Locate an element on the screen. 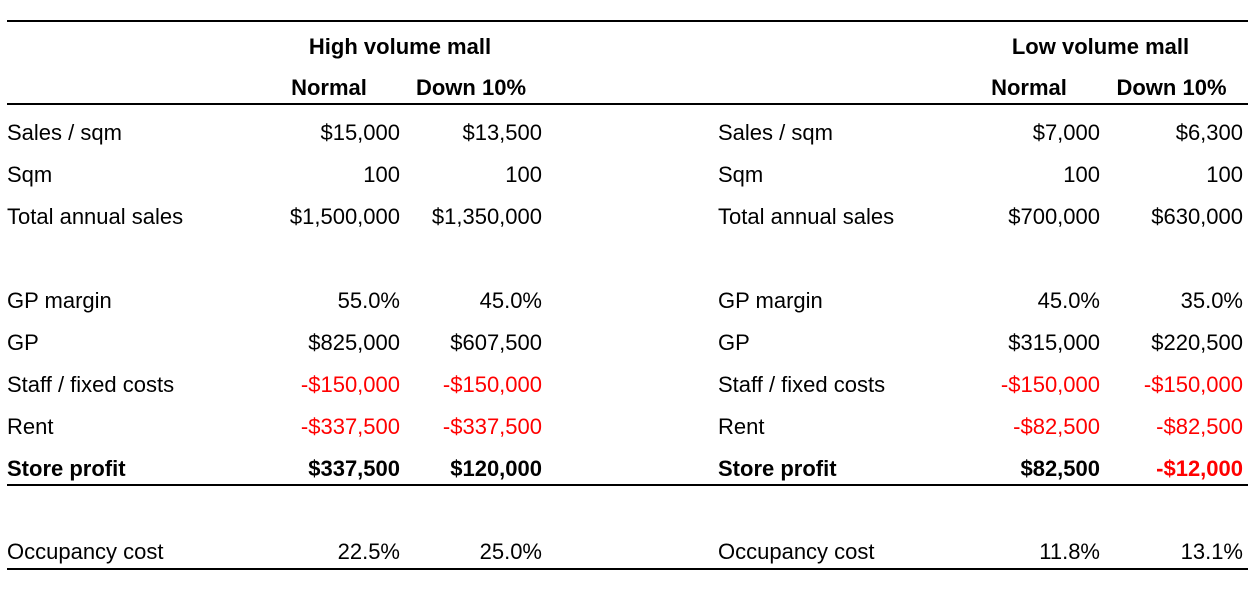 The width and height of the screenshot is (1255, 590). table-row: Total annual sales $700,000 $630,000 is located at coordinates (980, 217).